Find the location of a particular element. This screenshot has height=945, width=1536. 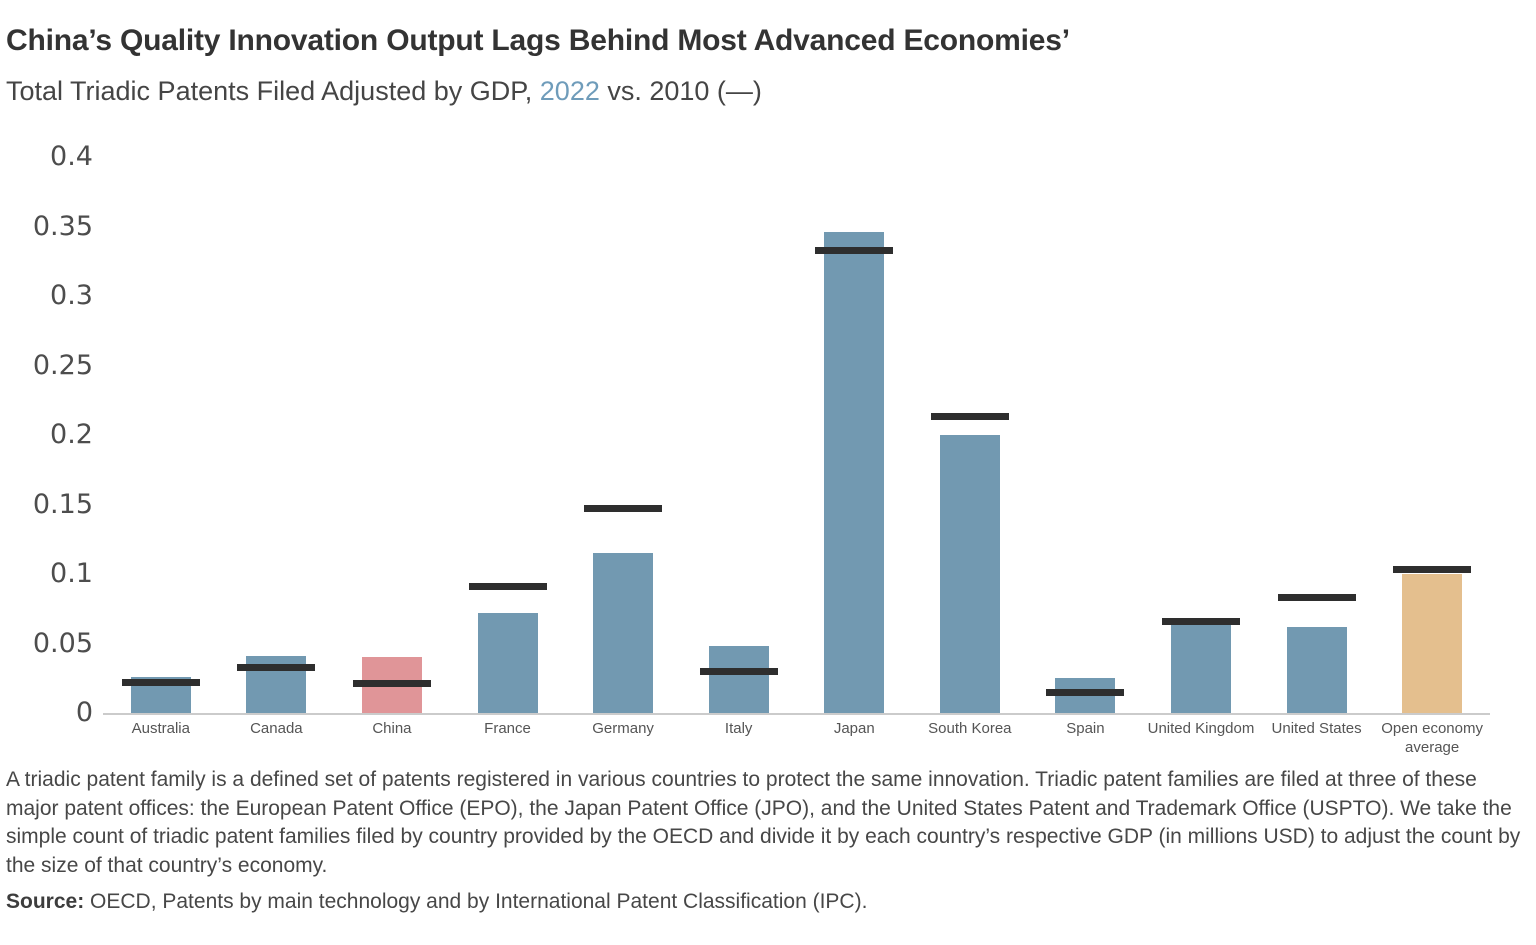

x-axis-label: Japan is located at coordinates (854, 728).